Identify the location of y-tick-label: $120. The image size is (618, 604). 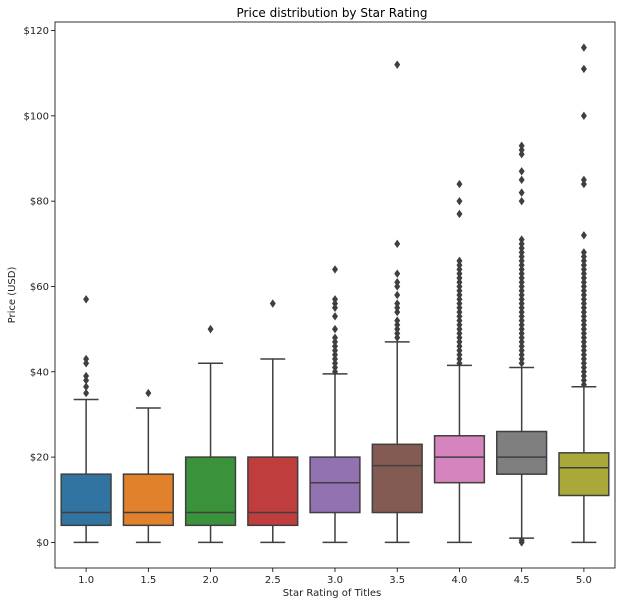
(36, 31).